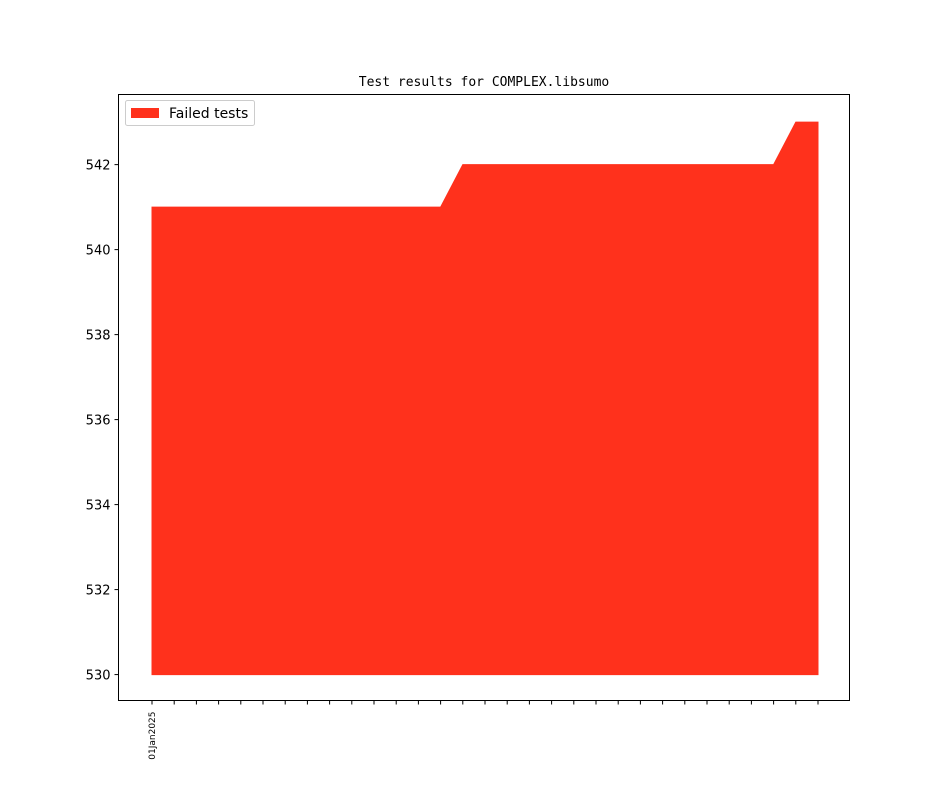 This screenshot has height=792, width=944. I want to click on x-tick-label: 01Jan2025, so click(153, 736).